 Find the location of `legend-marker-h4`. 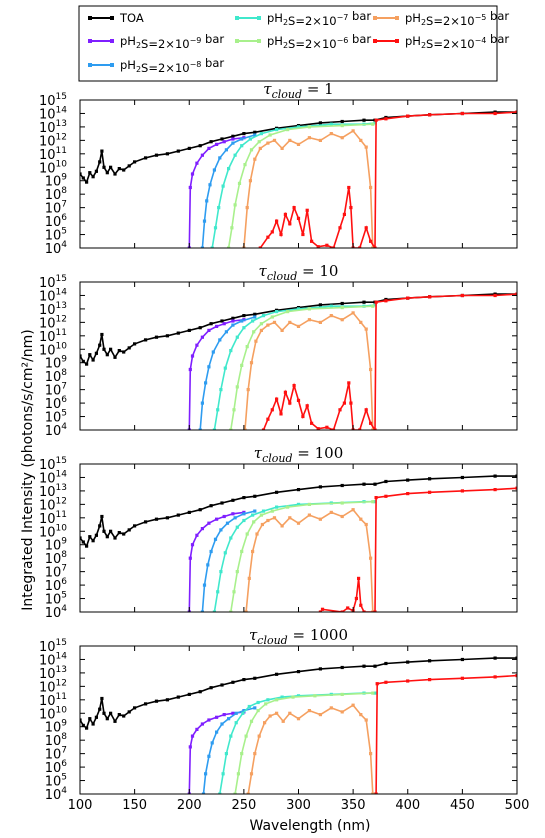

legend-marker-h4 is located at coordinates (375, 41).